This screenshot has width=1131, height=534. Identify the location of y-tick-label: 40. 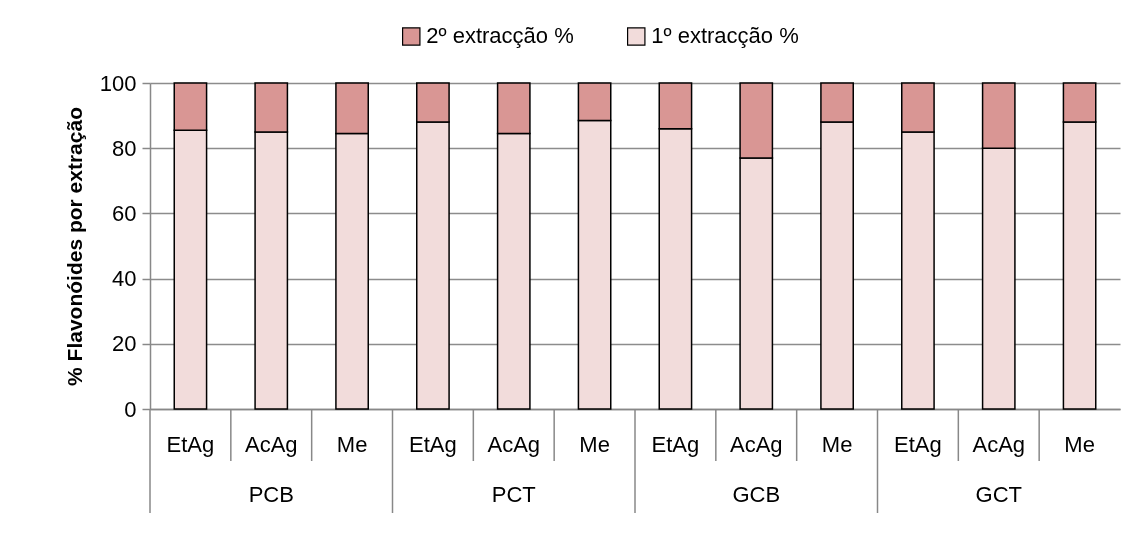
(124, 279).